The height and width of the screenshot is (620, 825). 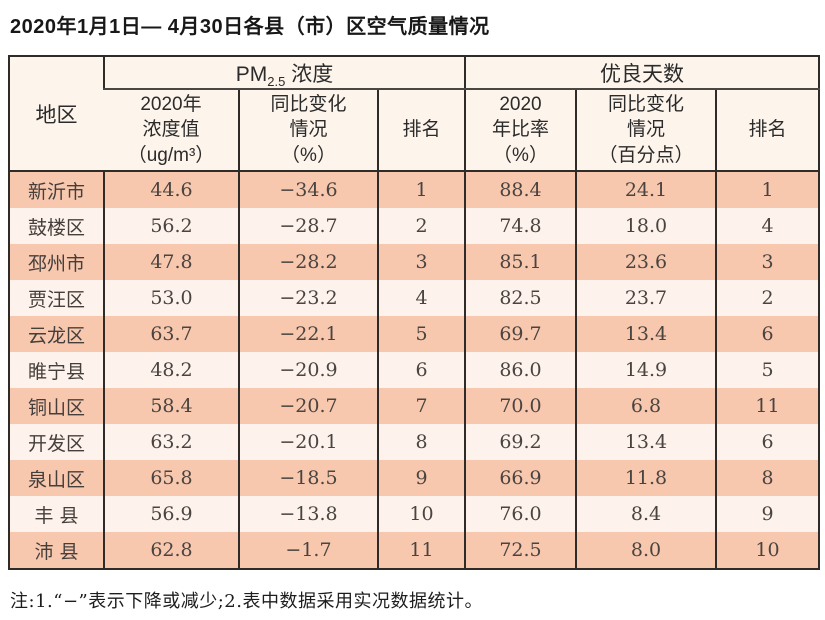 What do you see at coordinates (250, 27) in the screenshot?
I see `page-title: 2020年1月1日— 4月30日各县（市）区空气质量情况` at bounding box center [250, 27].